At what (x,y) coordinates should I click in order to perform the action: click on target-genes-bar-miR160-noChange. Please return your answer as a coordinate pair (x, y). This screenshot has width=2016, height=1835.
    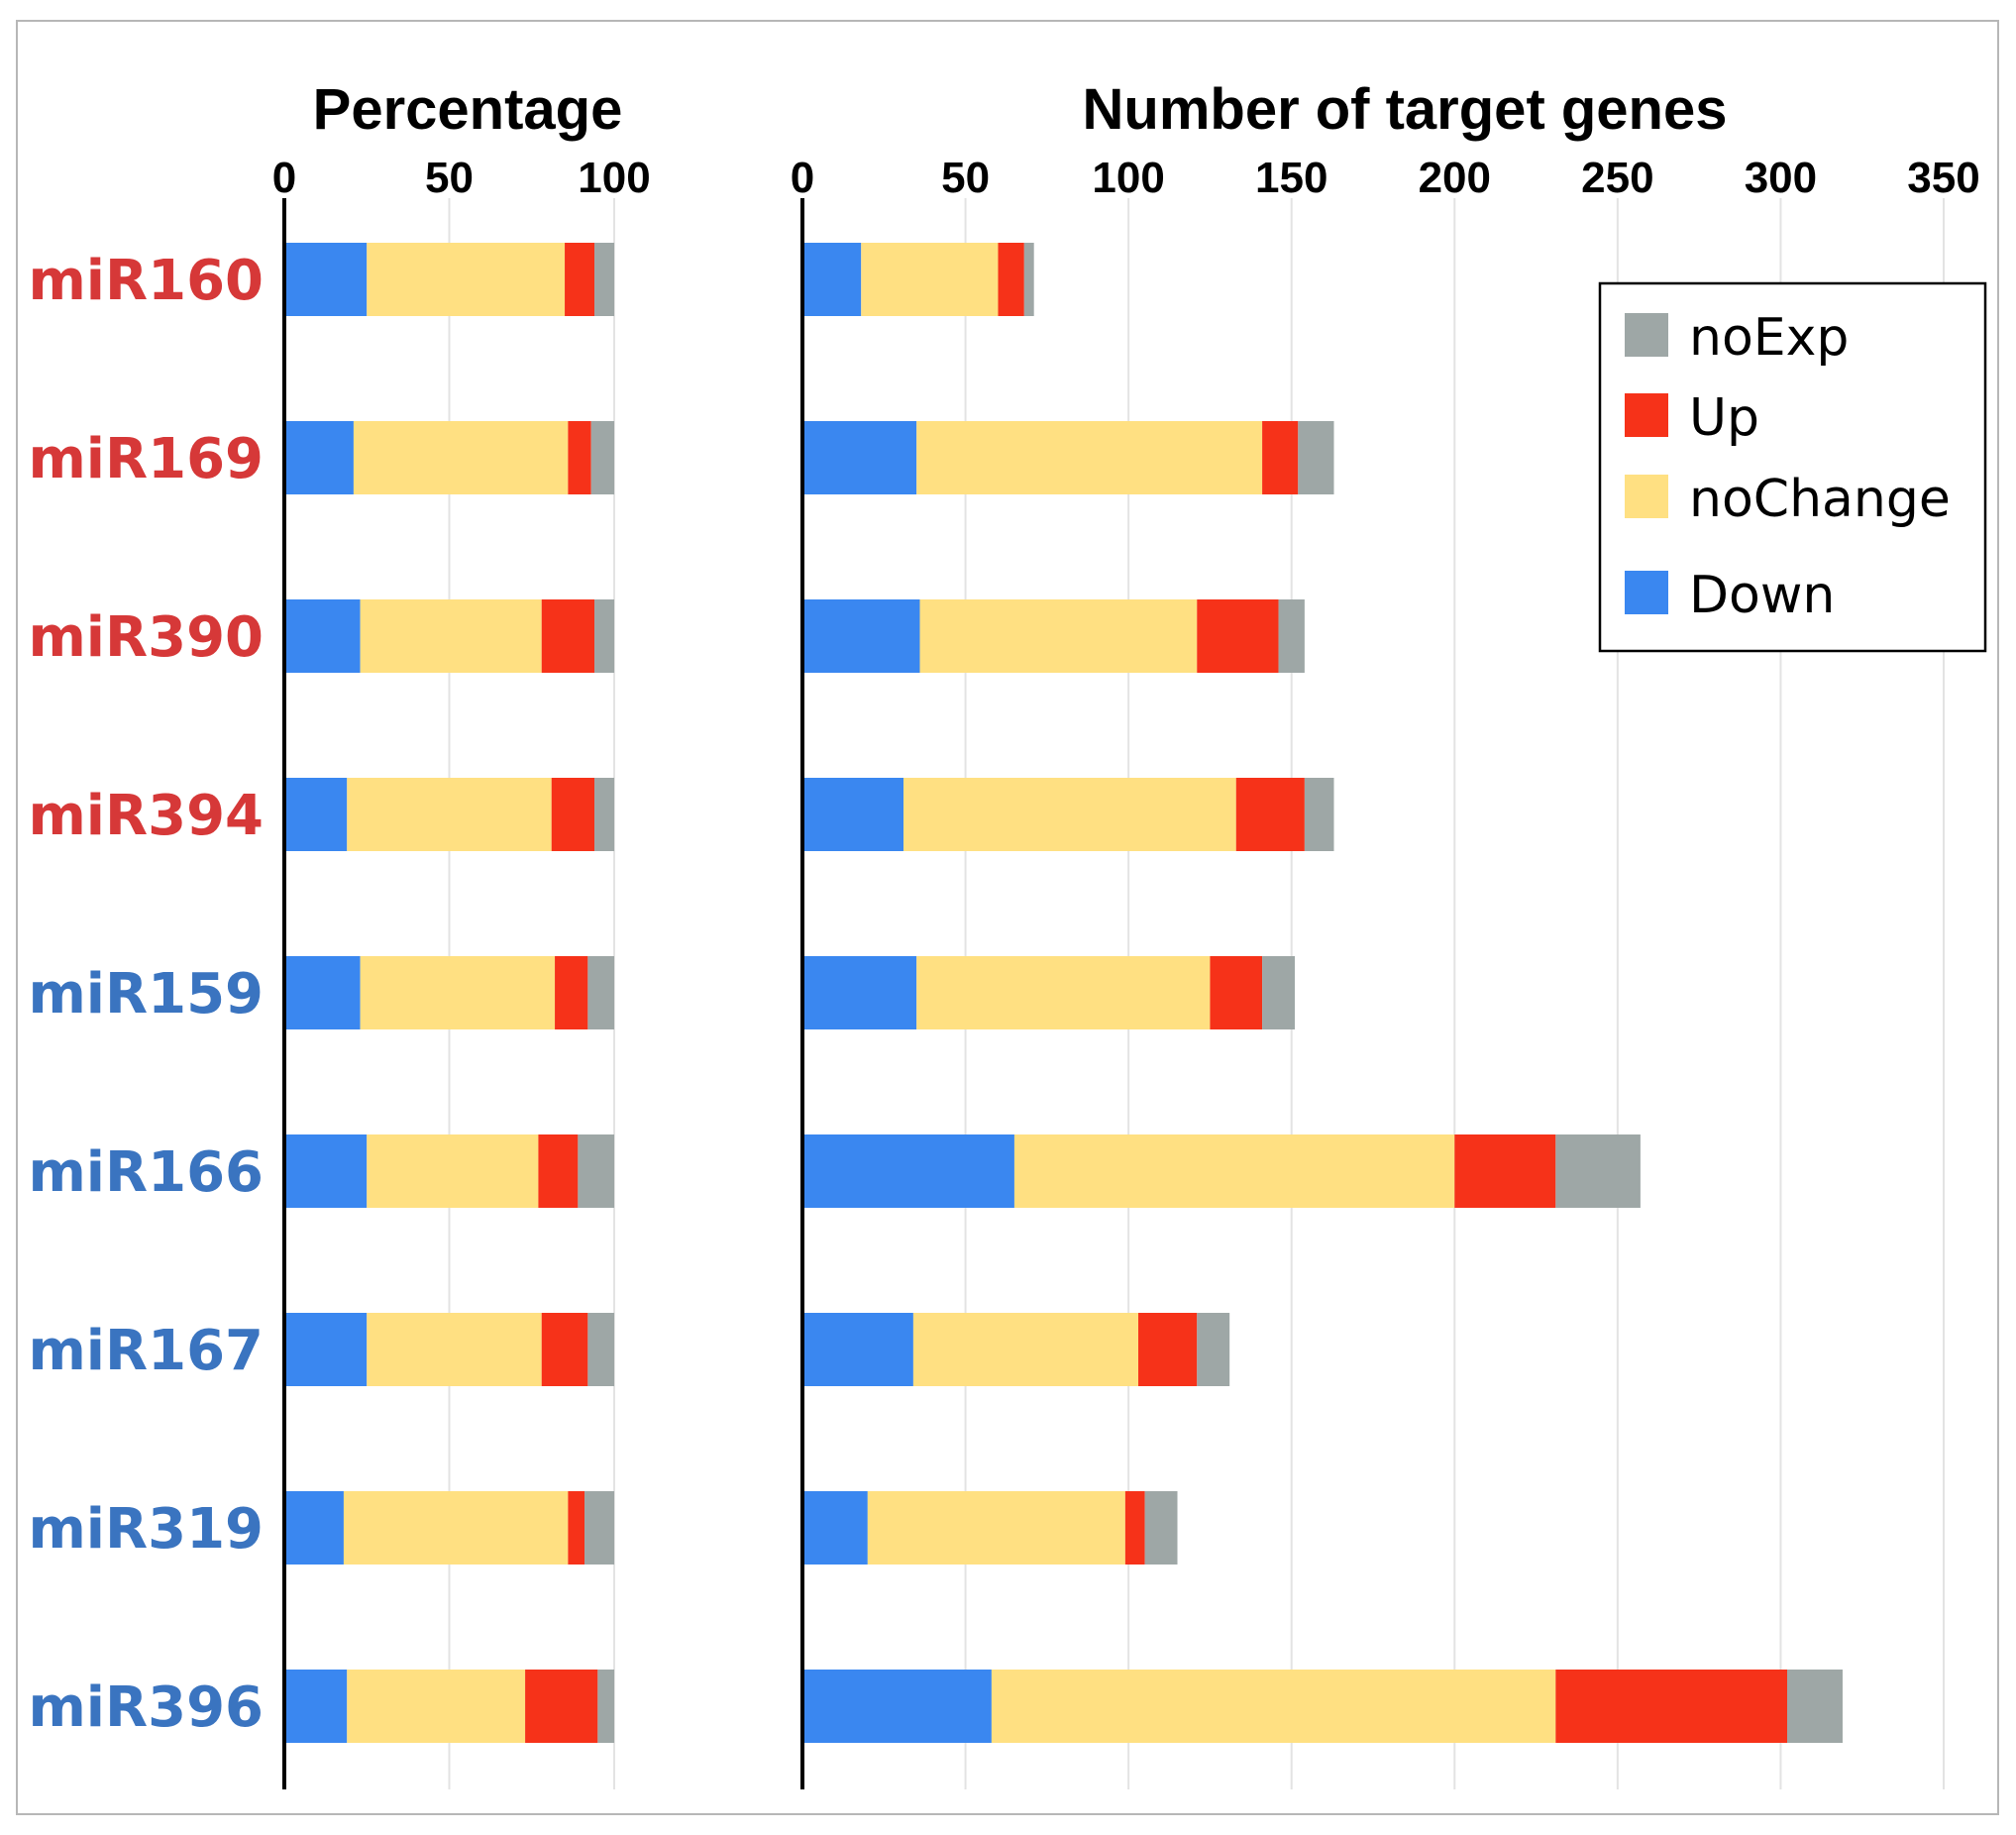
    Looking at the image, I should click on (930, 279).